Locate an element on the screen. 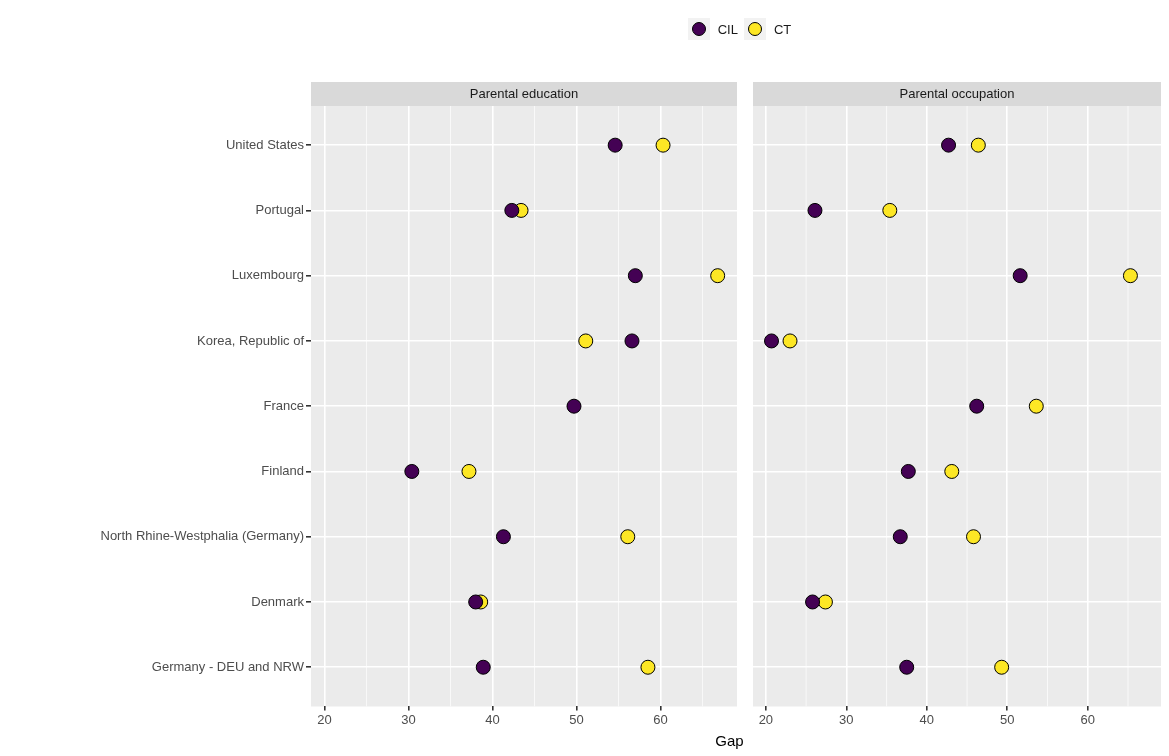 Image resolution: width=1169 pixels, height=756 pixels. y-tick-label: Denmark is located at coordinates (278, 601).